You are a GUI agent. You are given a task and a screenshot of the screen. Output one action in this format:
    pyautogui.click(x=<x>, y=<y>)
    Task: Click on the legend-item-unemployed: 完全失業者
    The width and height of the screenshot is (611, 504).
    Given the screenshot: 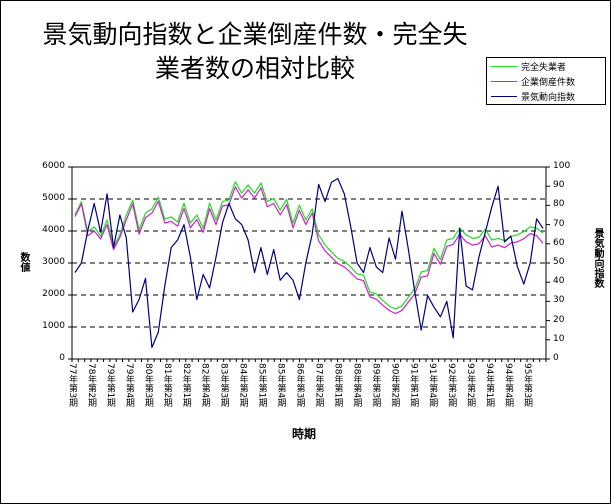 What is the action you would take?
    pyautogui.click(x=548, y=66)
    